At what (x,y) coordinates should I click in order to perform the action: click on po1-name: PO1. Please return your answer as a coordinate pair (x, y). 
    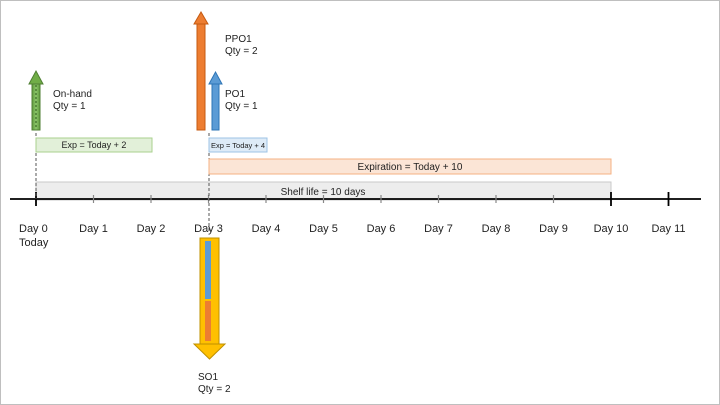
    Looking at the image, I should click on (235, 94).